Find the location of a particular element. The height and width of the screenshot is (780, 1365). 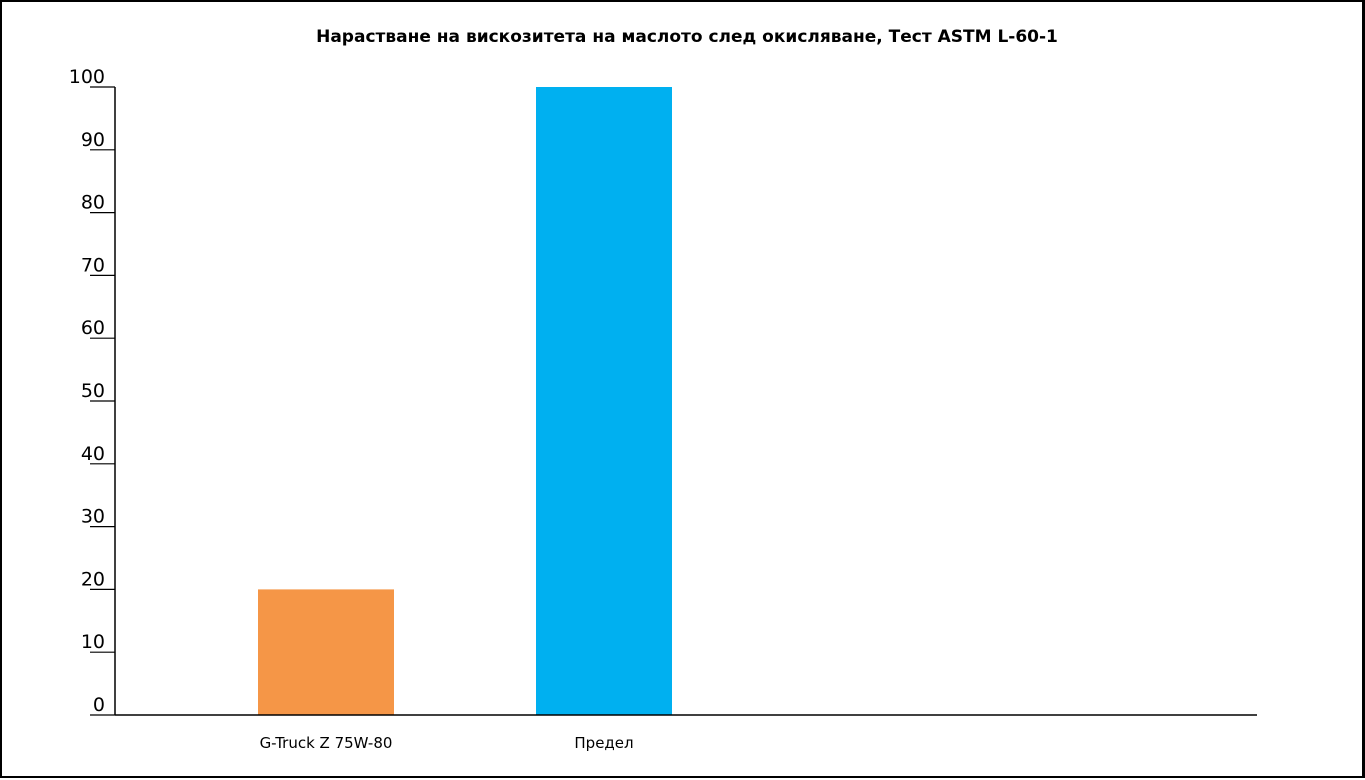

y-tick-label: 50 is located at coordinates (93, 391).